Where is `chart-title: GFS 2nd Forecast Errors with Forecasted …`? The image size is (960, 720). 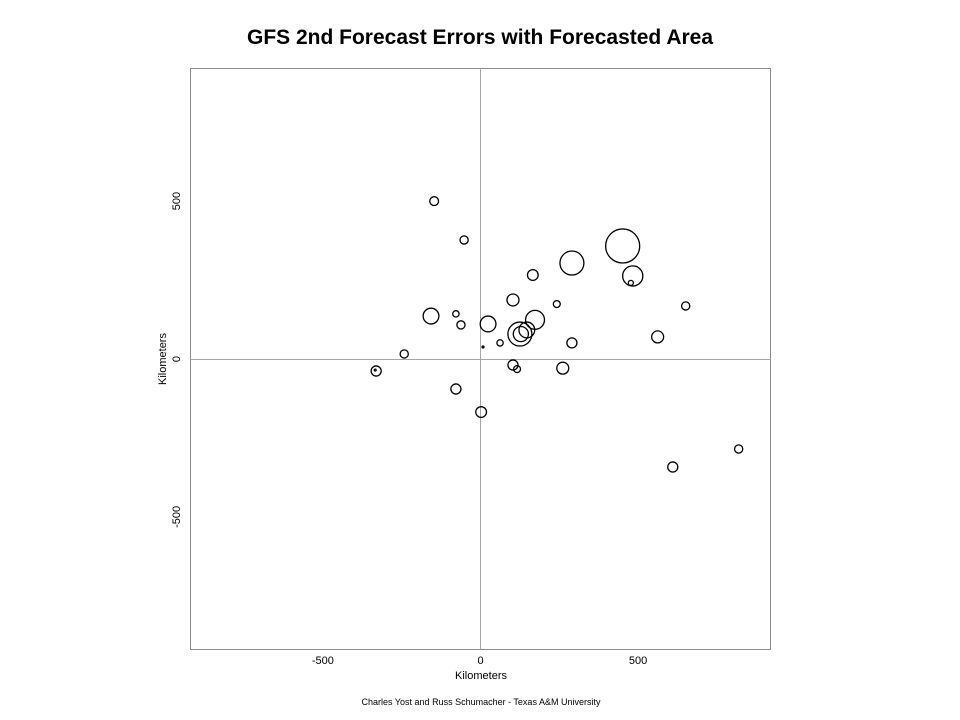 chart-title: GFS 2nd Forecast Errors with Forecasted … is located at coordinates (480, 37).